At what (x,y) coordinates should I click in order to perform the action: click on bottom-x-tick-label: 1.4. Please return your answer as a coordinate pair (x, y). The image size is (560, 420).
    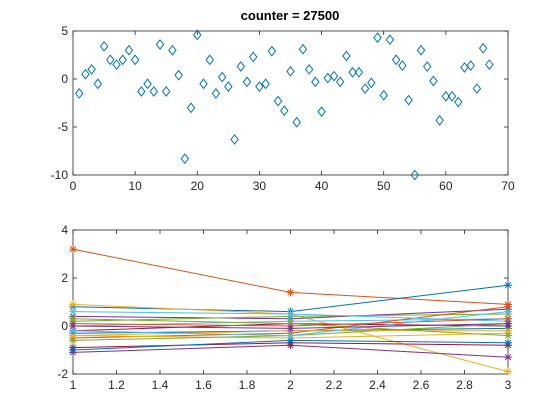
    Looking at the image, I should click on (160, 385).